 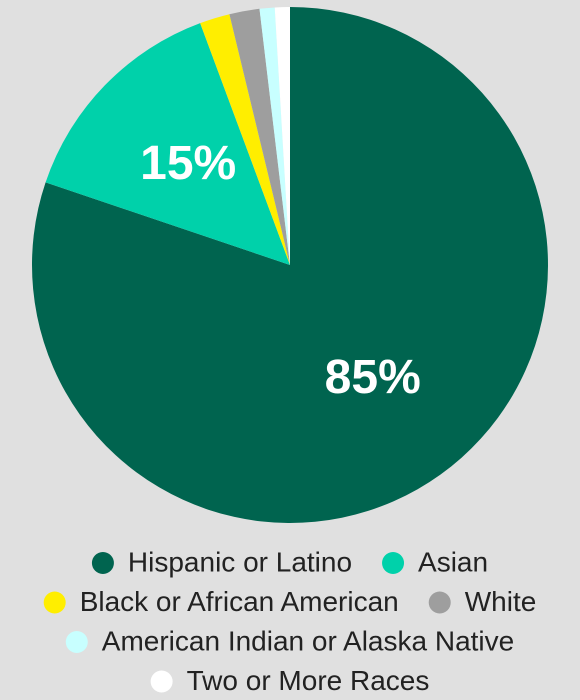 I want to click on legend-label: Hispanic or Latino, so click(x=240, y=561).